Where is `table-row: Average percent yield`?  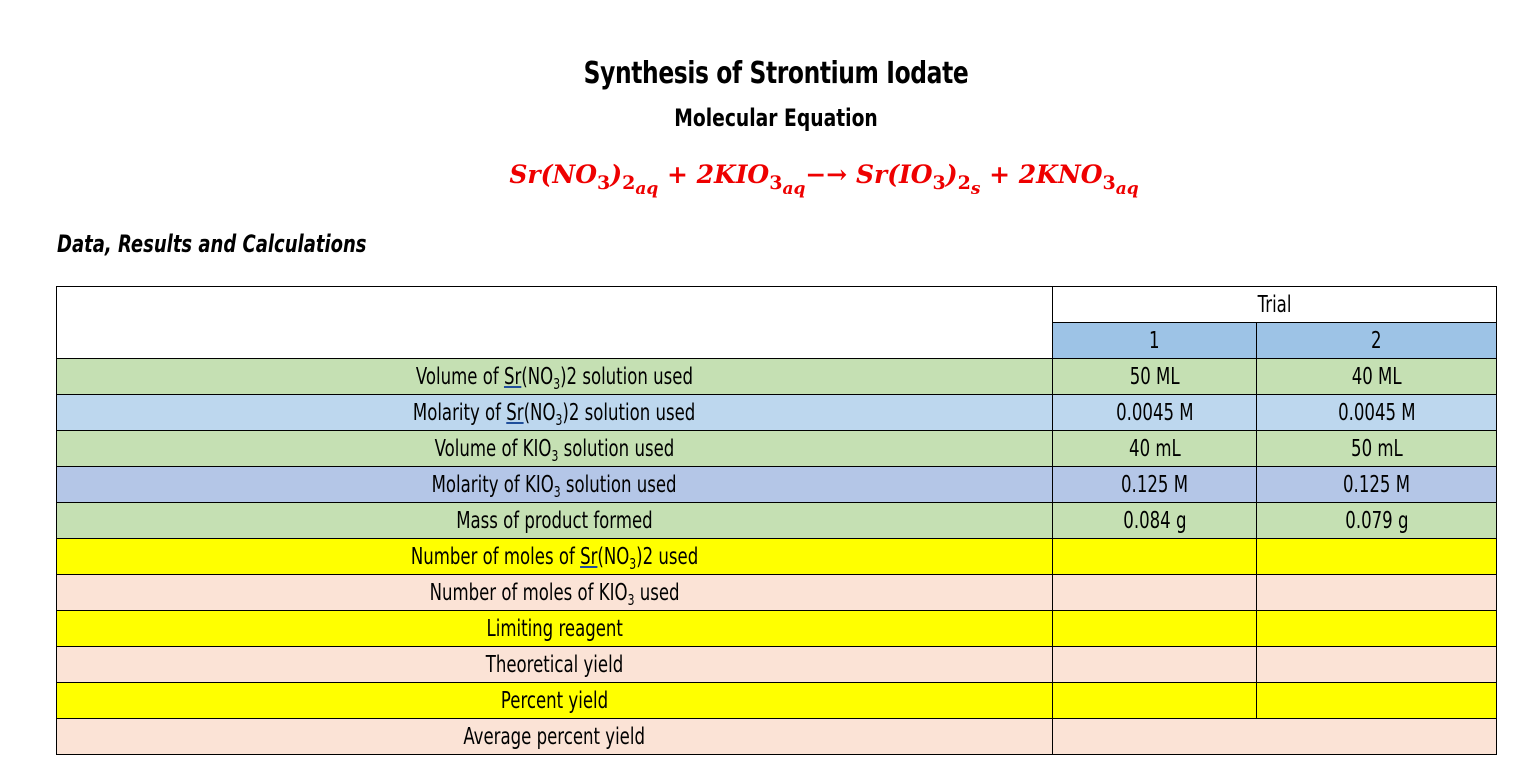
table-row: Average percent yield is located at coordinates (776, 736).